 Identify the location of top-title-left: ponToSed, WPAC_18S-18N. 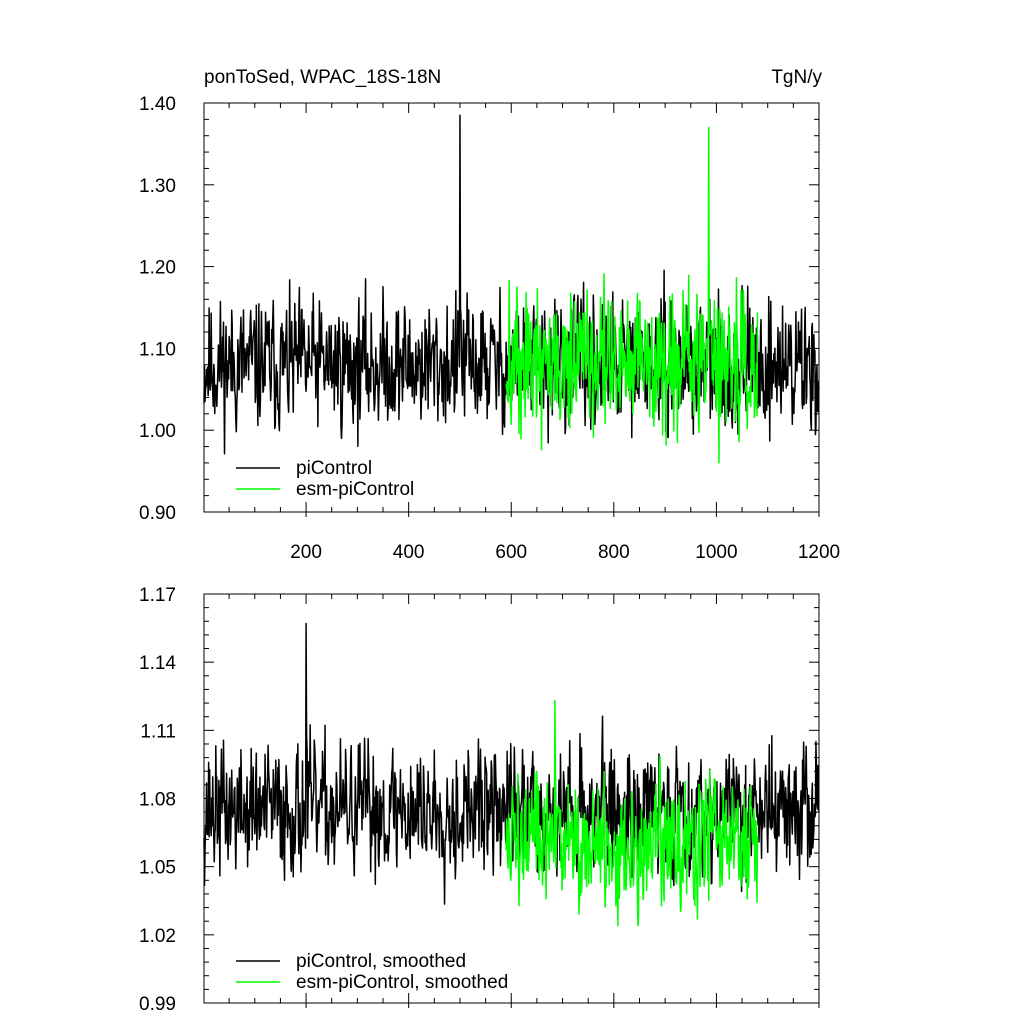
(322, 77).